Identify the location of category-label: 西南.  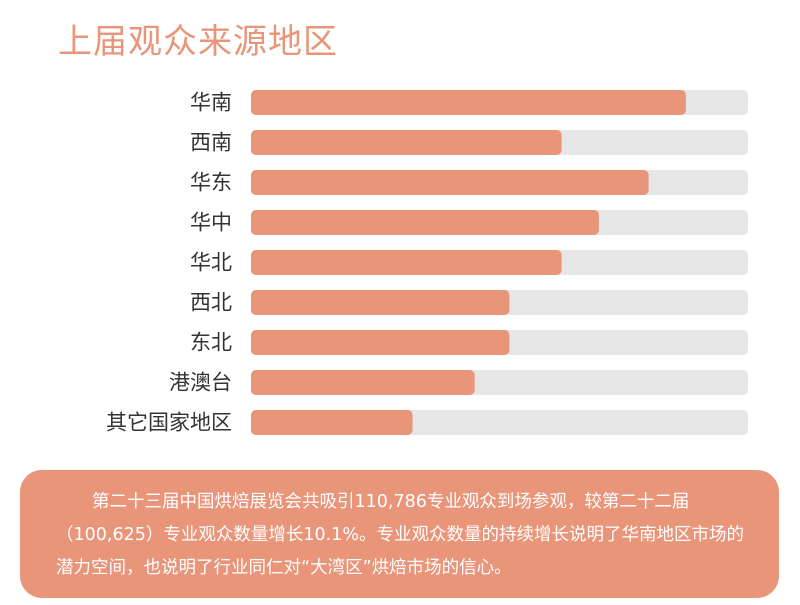
(211, 143).